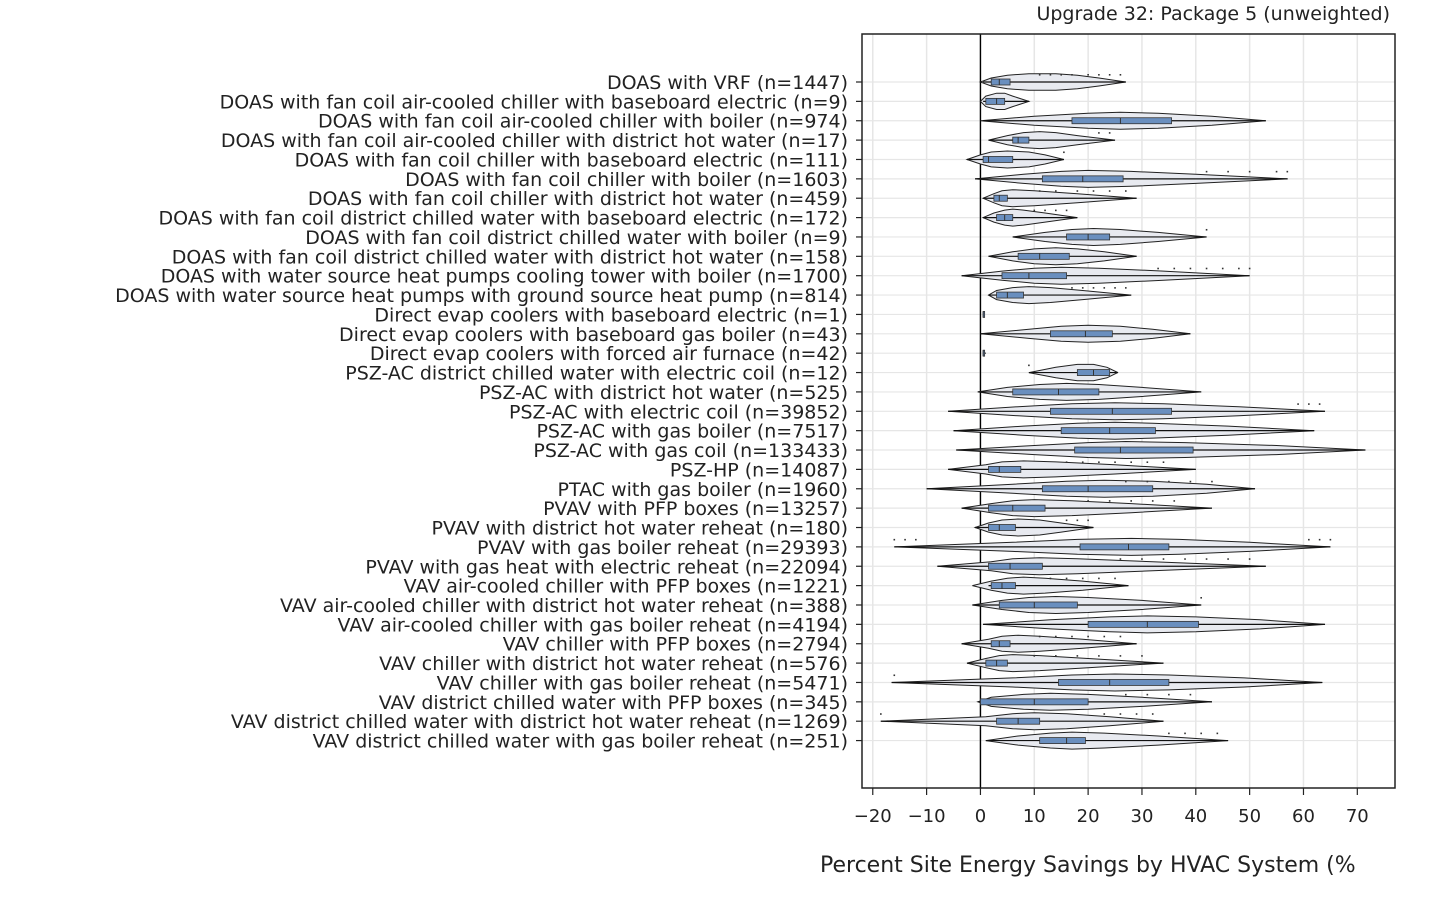 This screenshot has height=898, width=1430. I want to click on y-category-label: VAV chiller with PFP boxes (n=2794), so click(675, 645).